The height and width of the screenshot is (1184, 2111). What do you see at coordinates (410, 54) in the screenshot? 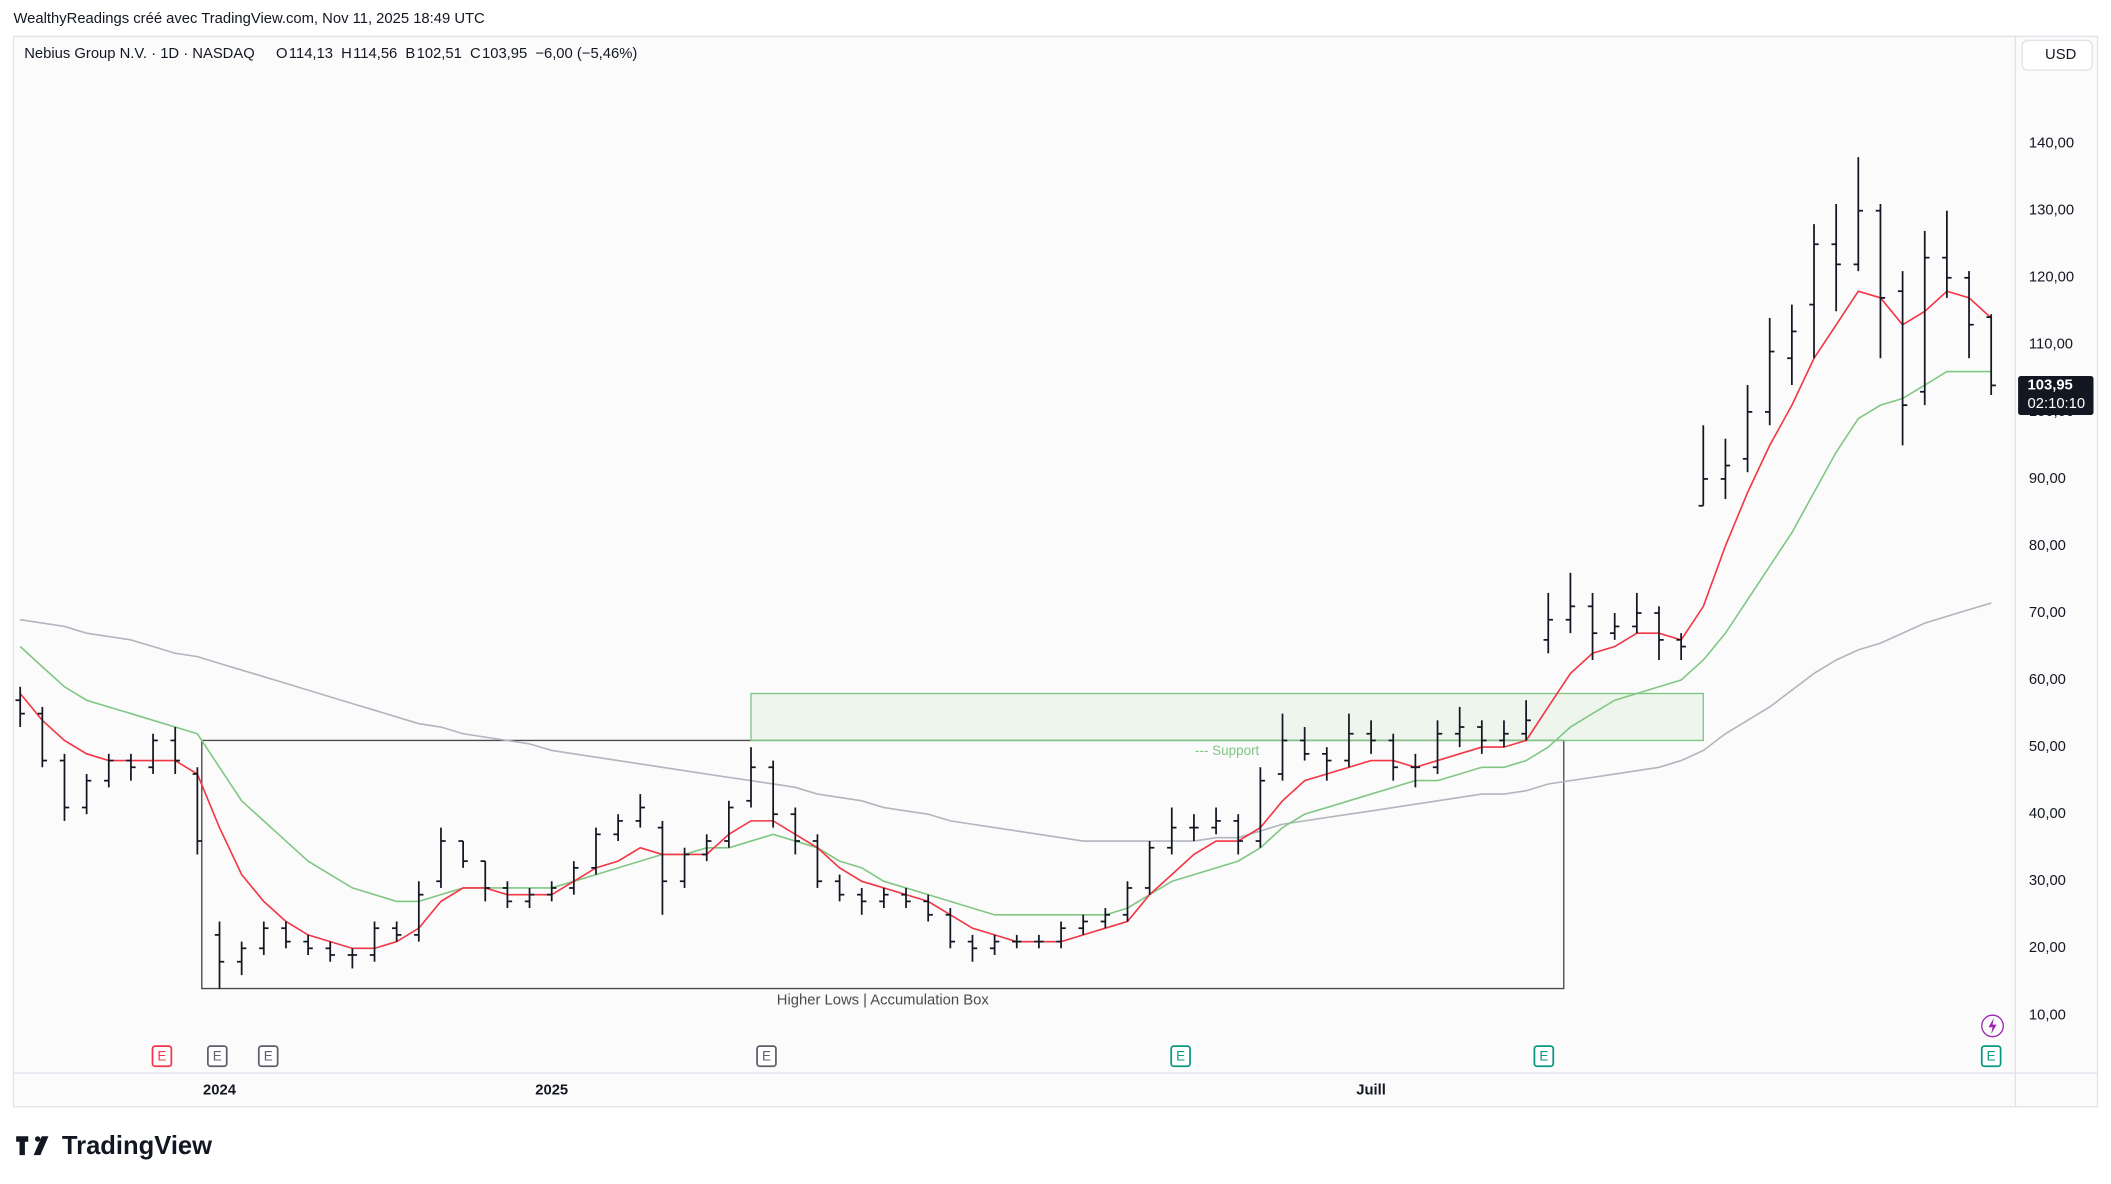
I see `legend-key: B` at bounding box center [410, 54].